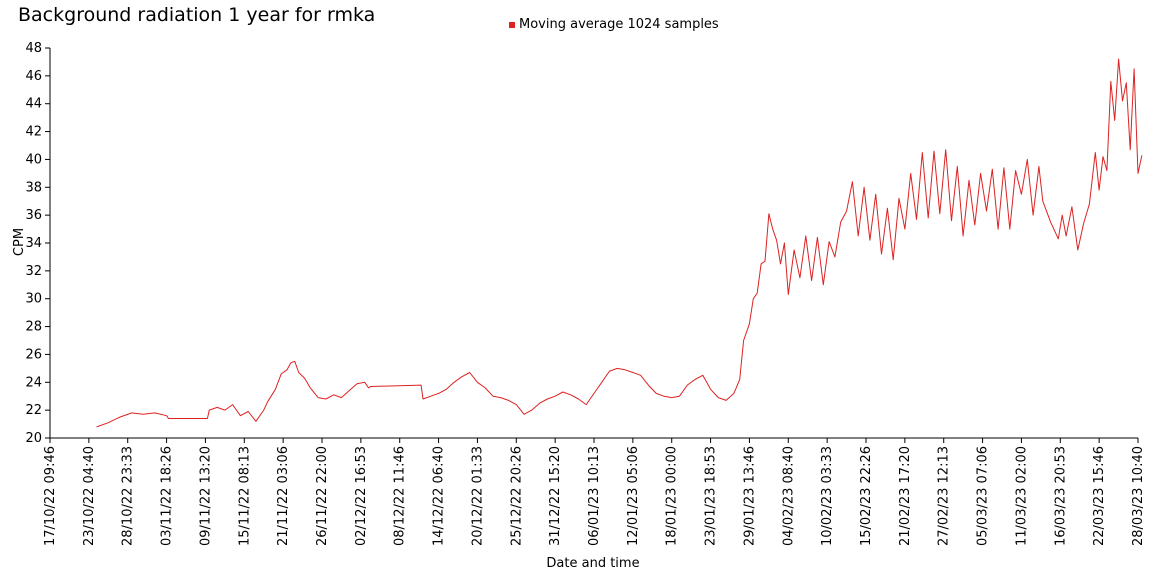 This screenshot has width=1155, height=572. I want to click on y-tick-label: 38, so click(33, 187).